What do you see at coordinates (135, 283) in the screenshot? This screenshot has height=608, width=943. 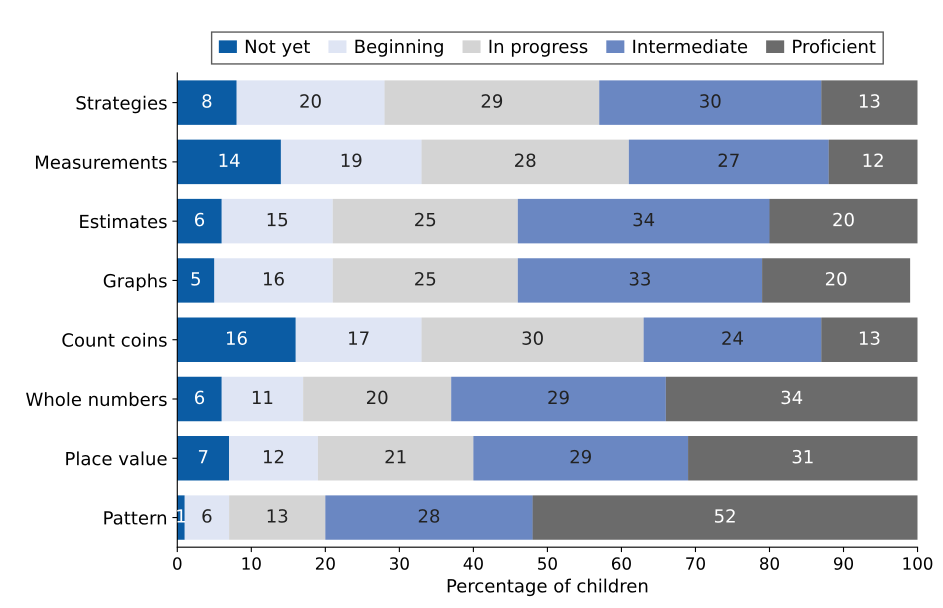 I see `y-tick-label: Graphs` at bounding box center [135, 283].